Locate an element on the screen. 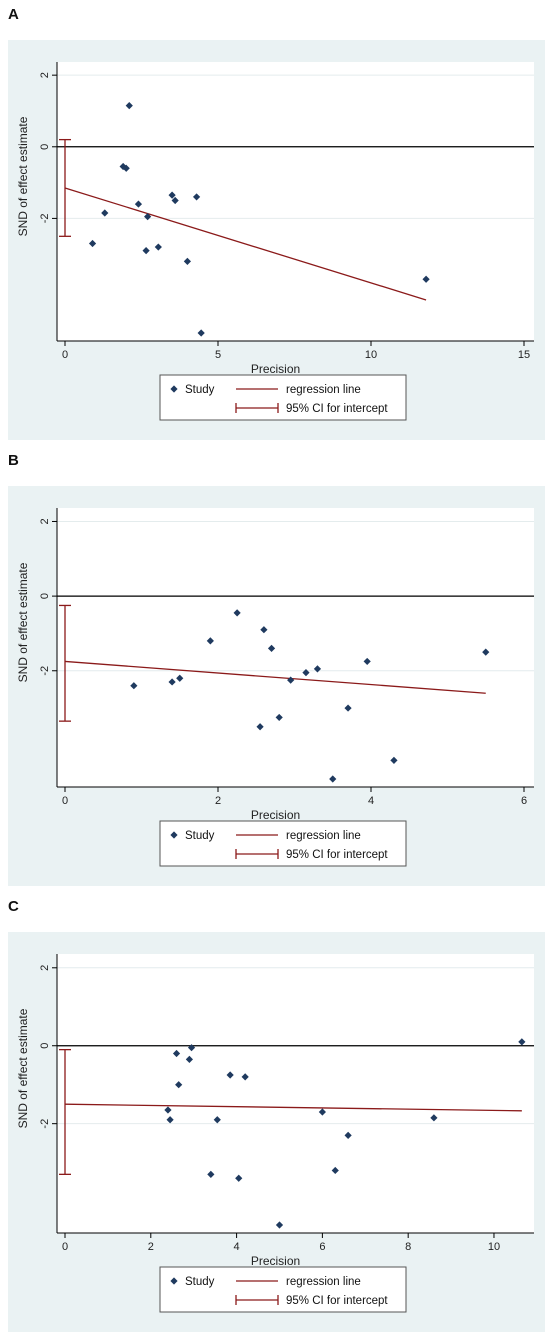 This screenshot has width=553, height=1339. x-tick-label: 15 is located at coordinates (524, 355).